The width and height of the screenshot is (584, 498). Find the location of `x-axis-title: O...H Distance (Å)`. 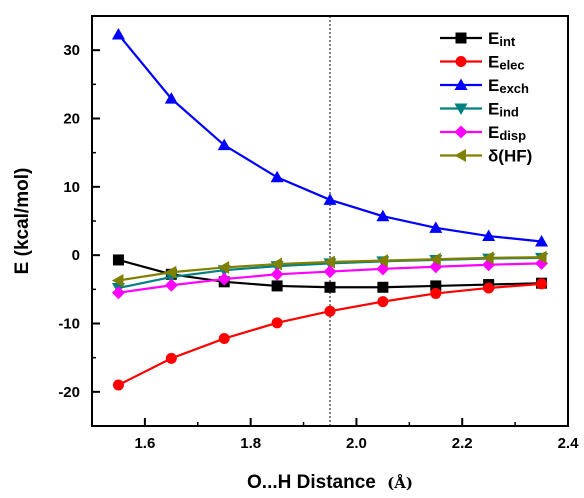

x-axis-title: O...H Distance (Å) is located at coordinates (330, 482).